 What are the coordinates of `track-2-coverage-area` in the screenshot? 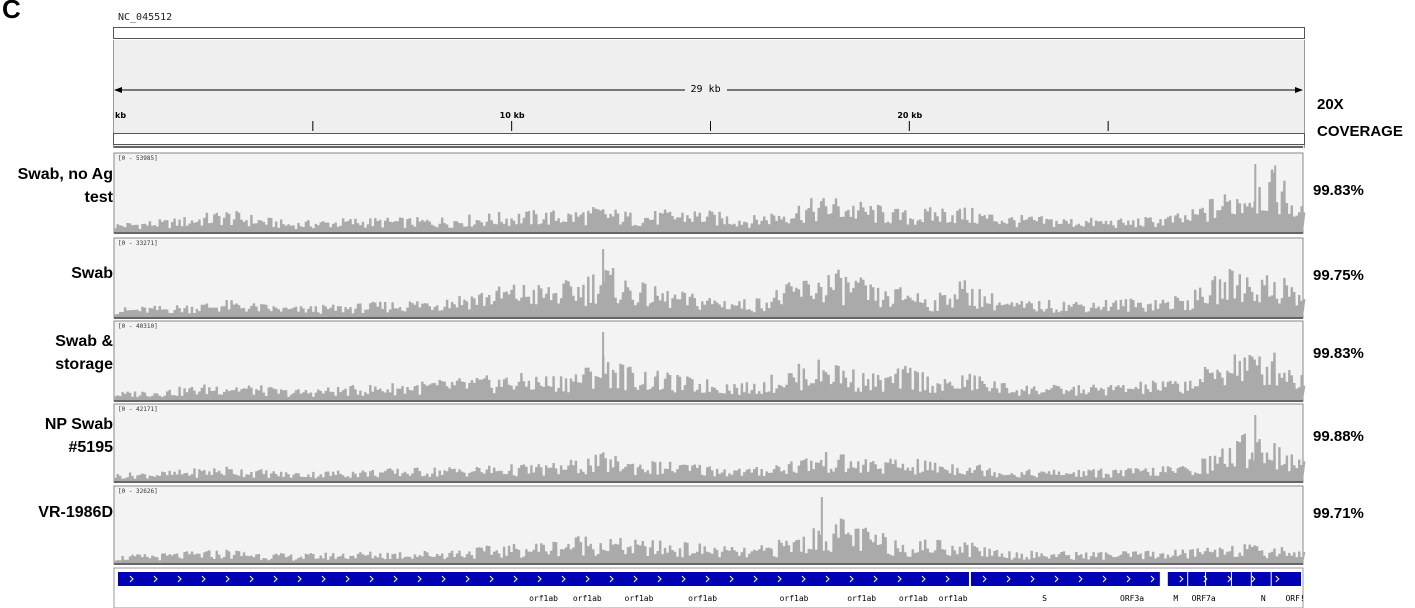 It's located at (710, 376).